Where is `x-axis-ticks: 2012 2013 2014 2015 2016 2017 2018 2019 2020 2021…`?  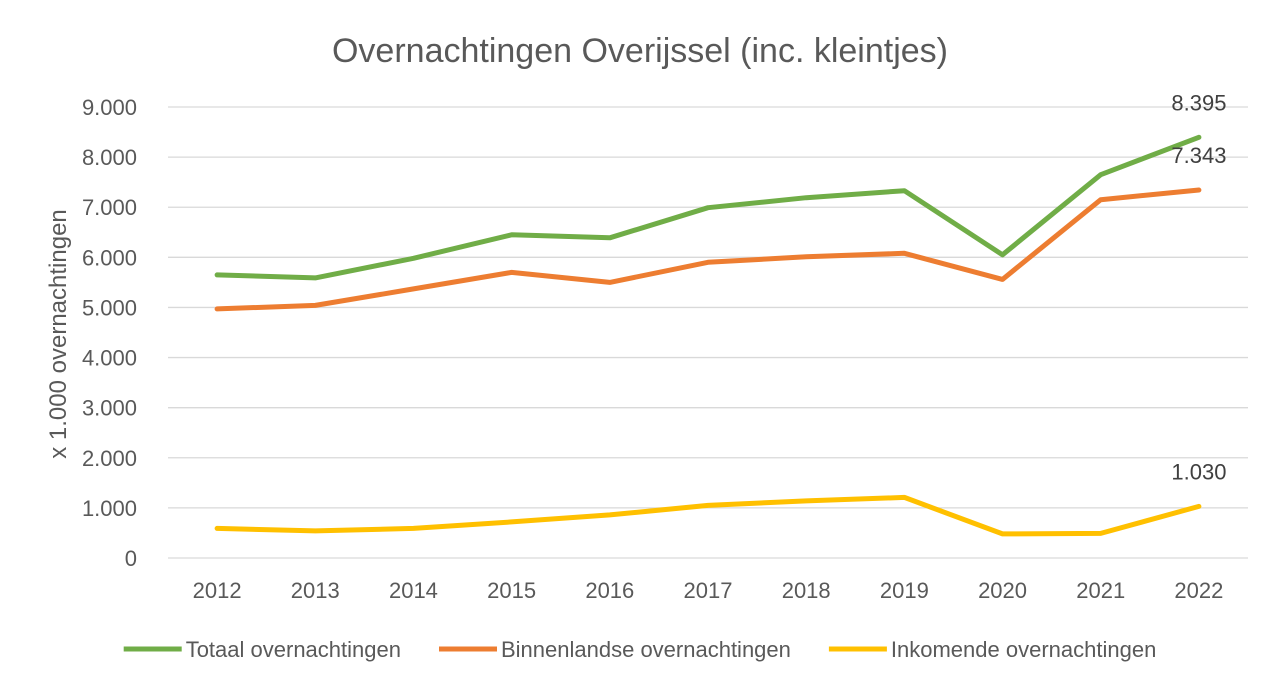 x-axis-ticks: 2012 2013 2014 2015 2016 2017 2018 2019 2020 2021… is located at coordinates (708, 590).